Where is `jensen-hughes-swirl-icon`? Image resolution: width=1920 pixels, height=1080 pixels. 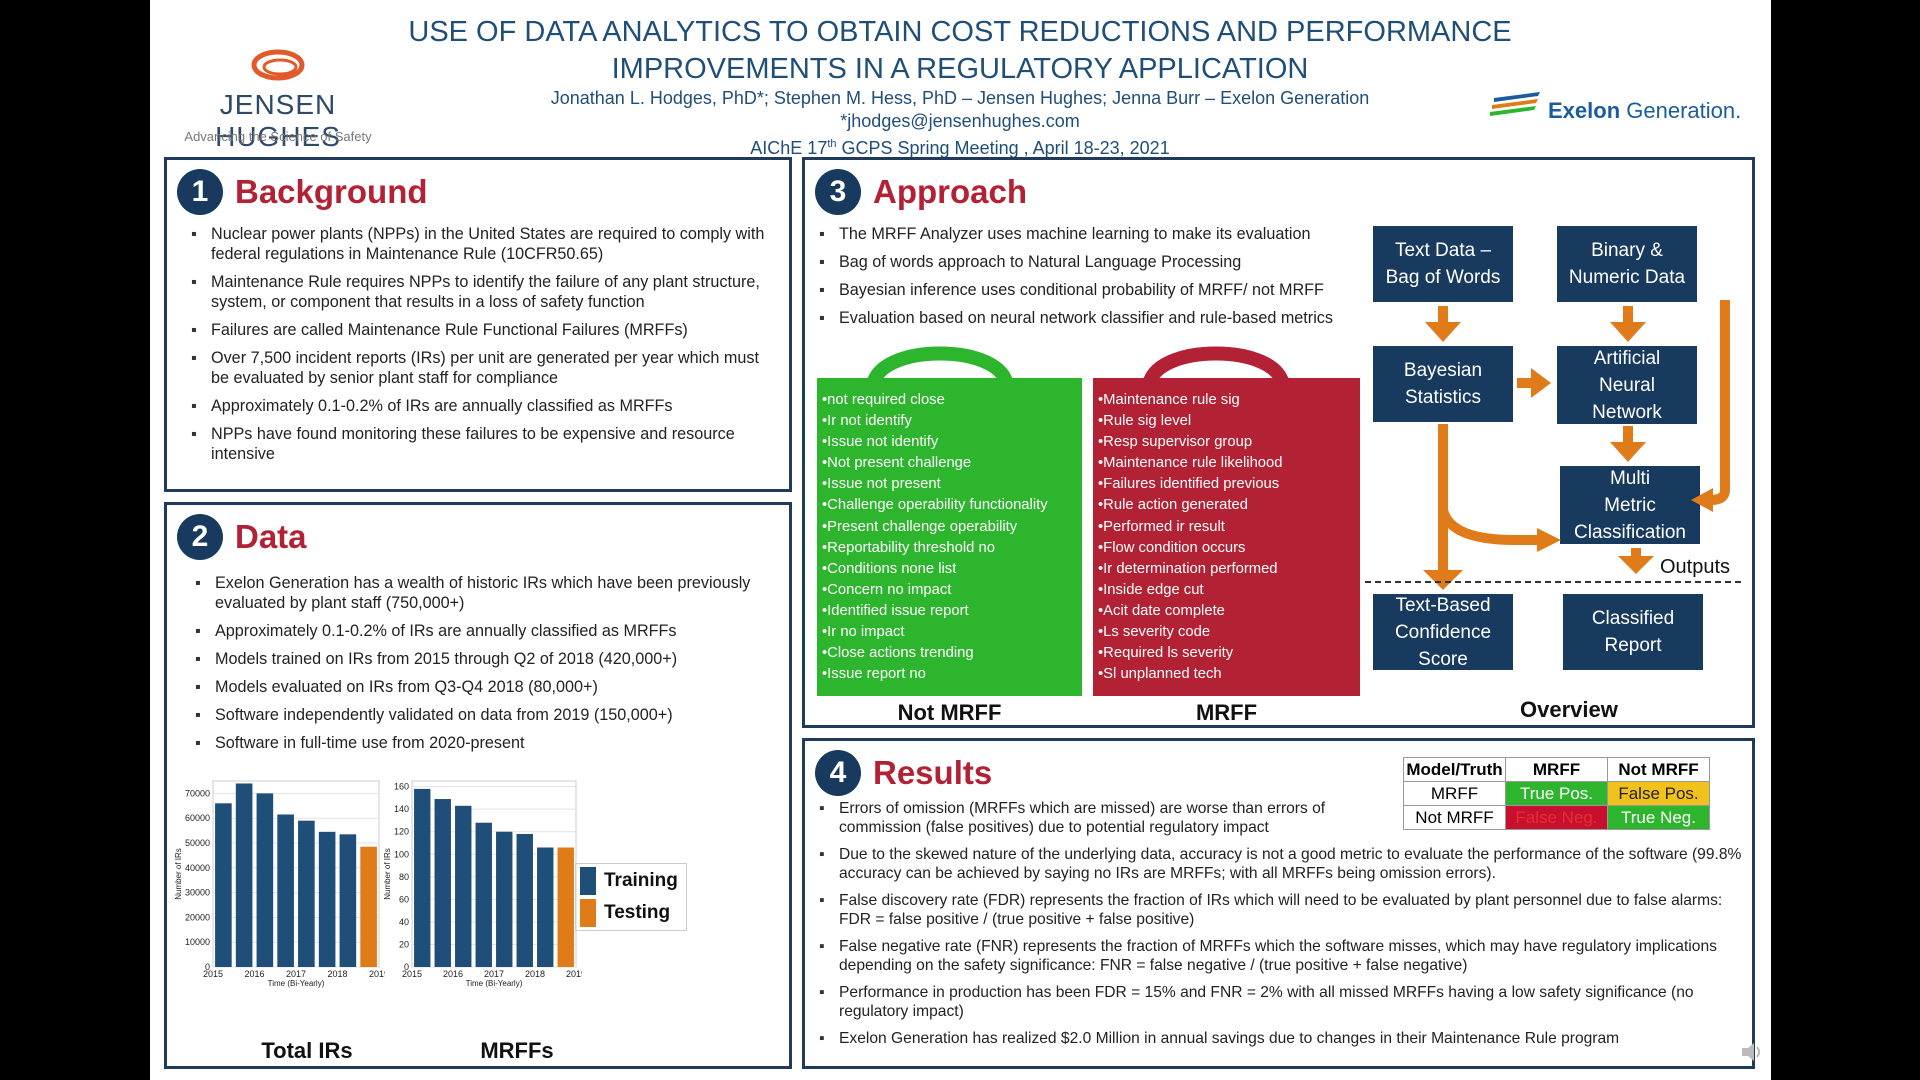 jensen-hughes-swirl-icon is located at coordinates (278, 65).